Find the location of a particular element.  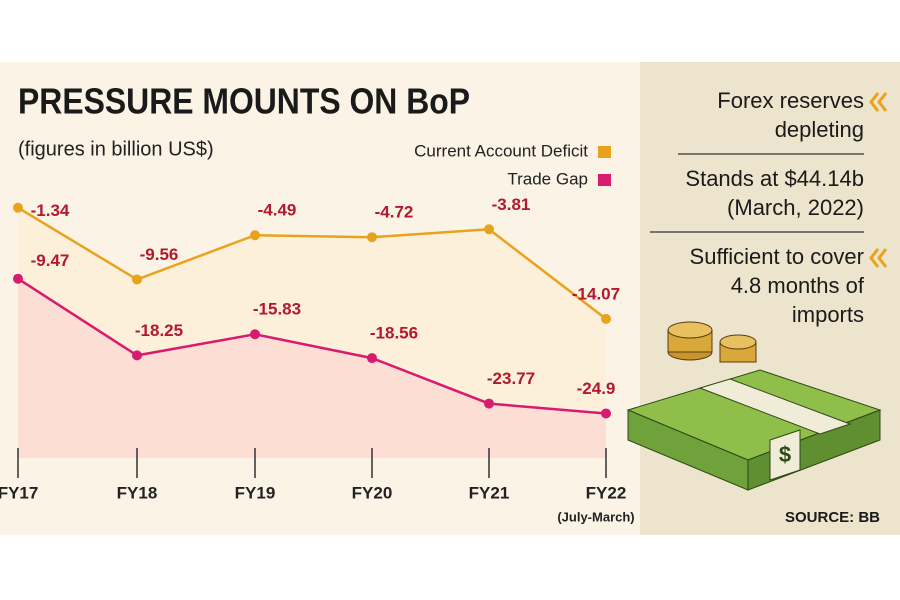

data-label: -9.56 is located at coordinates (159, 254).